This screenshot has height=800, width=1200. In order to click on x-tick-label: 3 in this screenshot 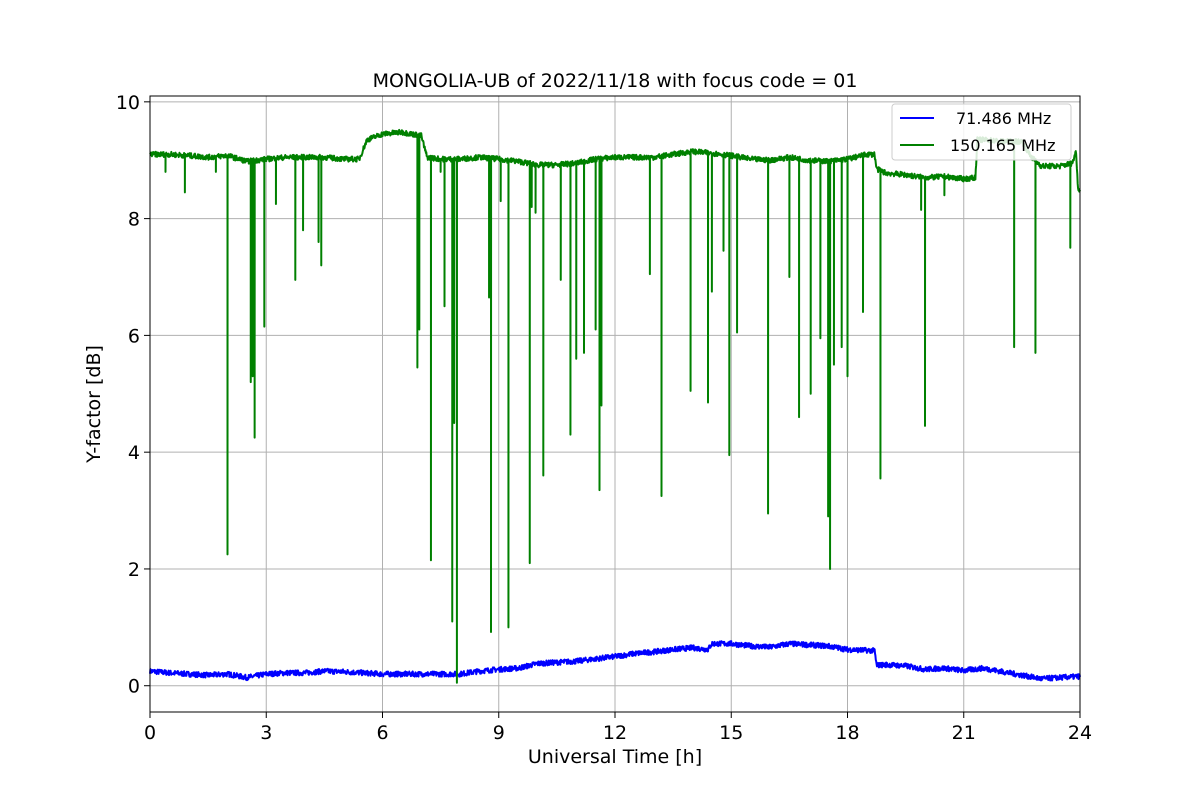, I will do `click(266, 733)`.